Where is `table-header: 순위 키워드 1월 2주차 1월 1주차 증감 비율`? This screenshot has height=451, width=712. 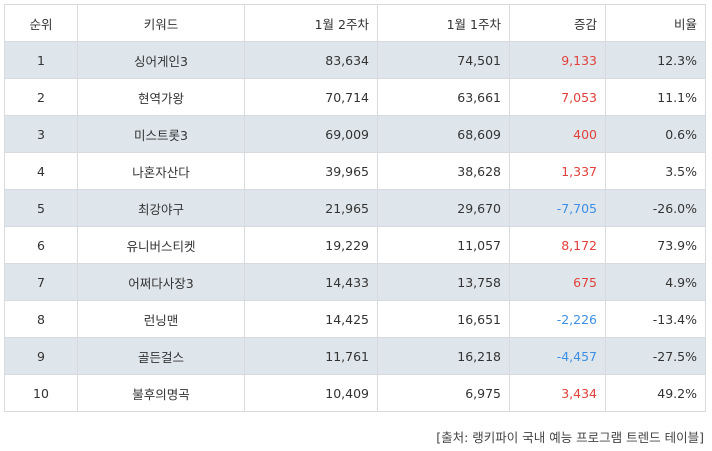 table-header: 순위 키워드 1월 2주차 1월 1주차 증감 비율 is located at coordinates (355, 23).